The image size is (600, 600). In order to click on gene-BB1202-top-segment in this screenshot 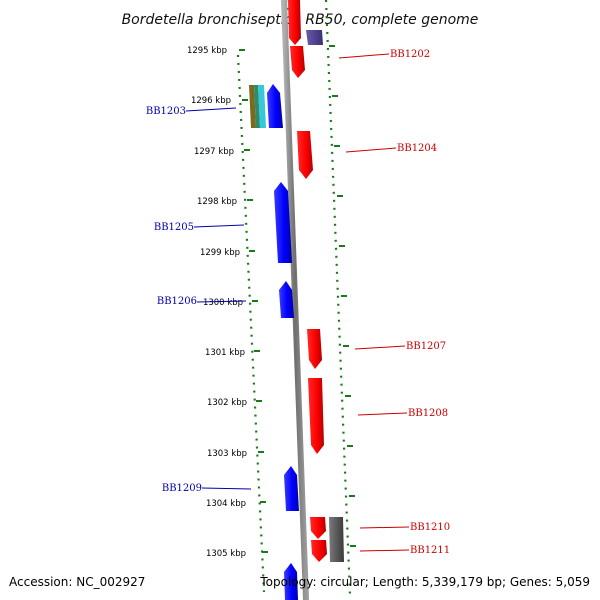, I will do `click(294, 22)`.